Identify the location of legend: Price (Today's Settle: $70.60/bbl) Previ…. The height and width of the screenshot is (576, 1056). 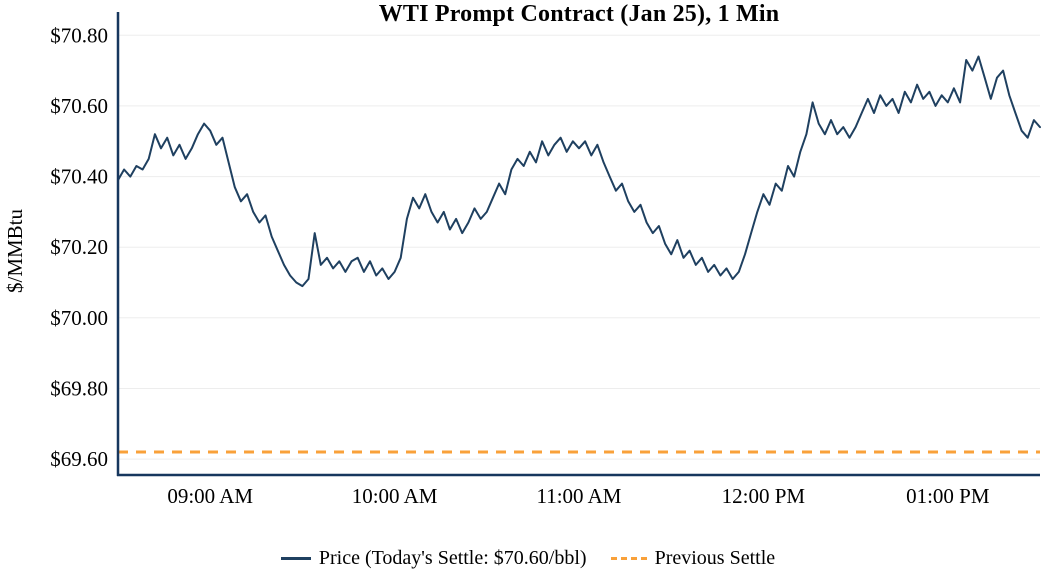
(528, 558).